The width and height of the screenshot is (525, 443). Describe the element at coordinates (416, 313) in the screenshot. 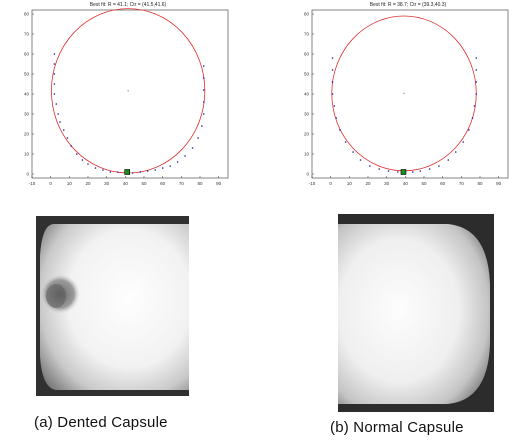

I see `normal-capsule-image` at that location.